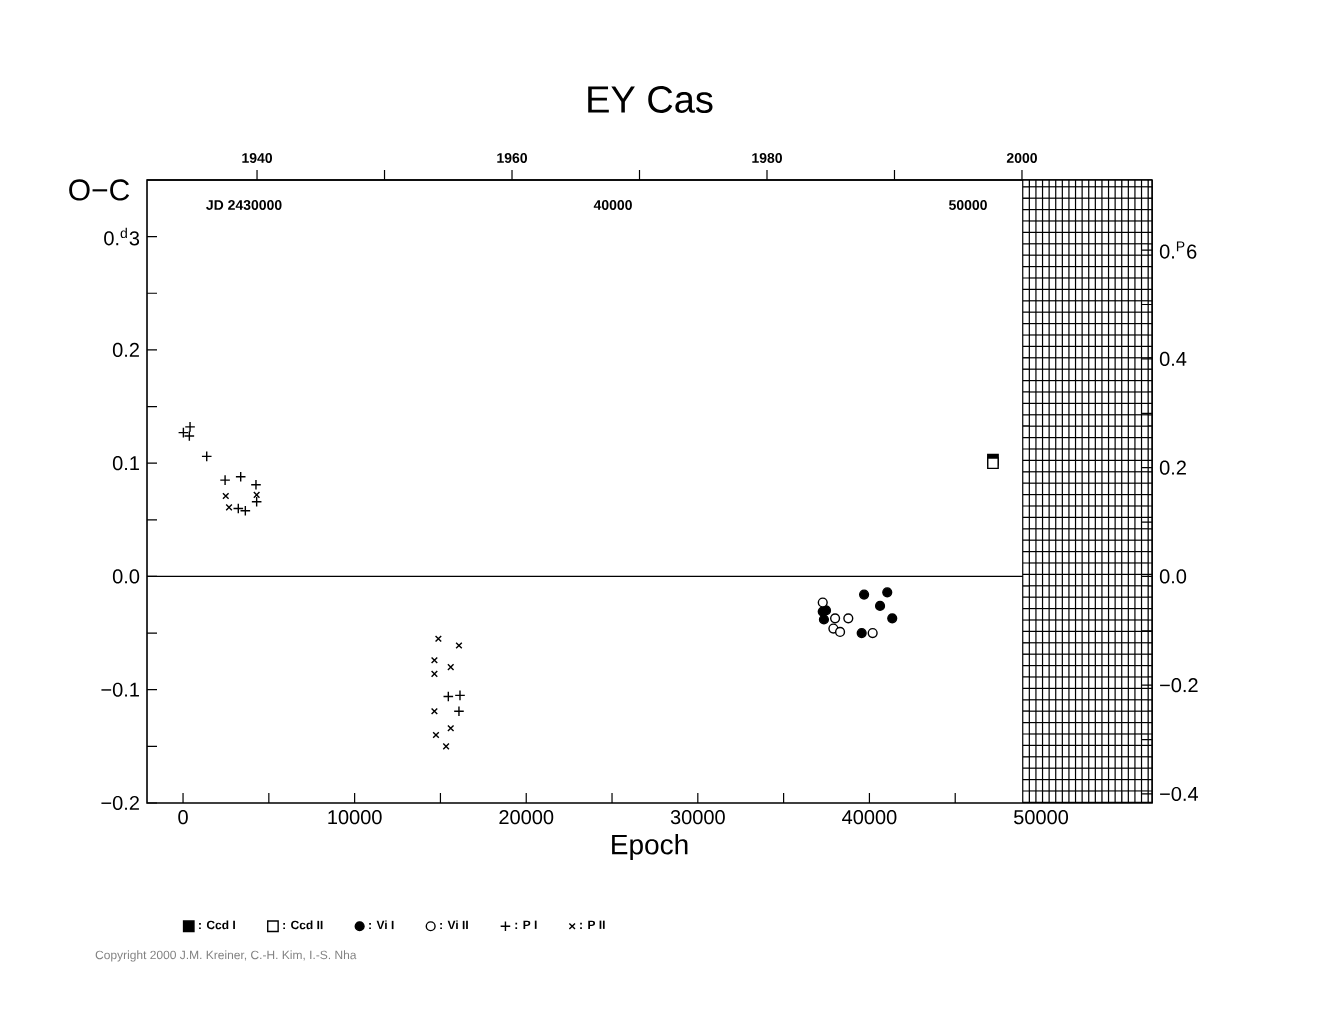 The width and height of the screenshot is (1325, 1020). What do you see at coordinates (526, 924) in the screenshot?
I see `legend-label: : P I` at bounding box center [526, 924].